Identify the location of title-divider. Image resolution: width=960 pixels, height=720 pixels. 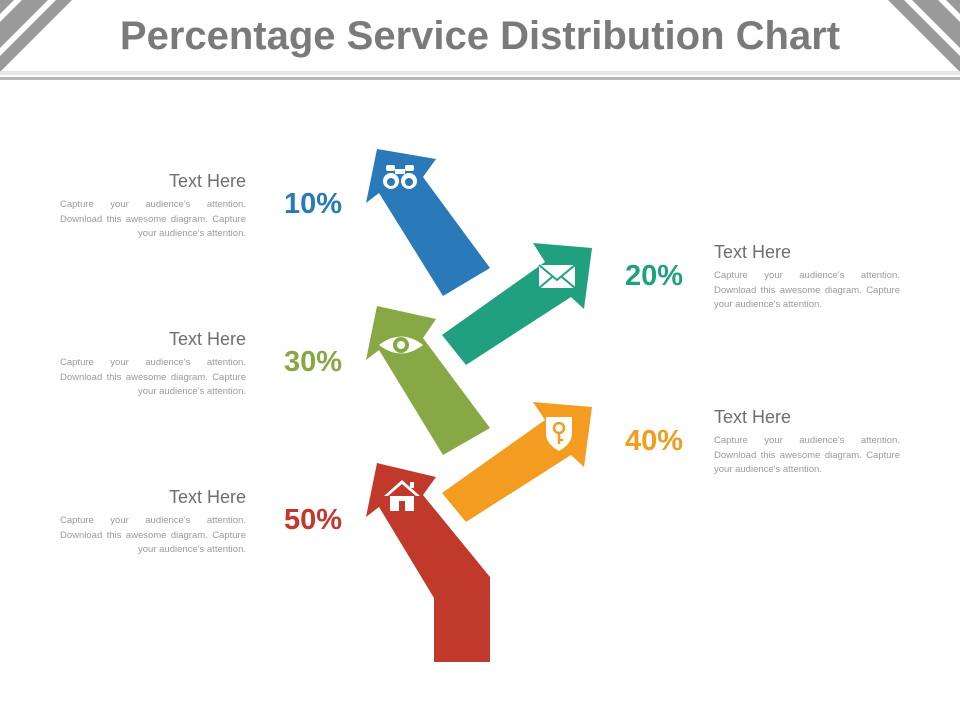
(480, 73).